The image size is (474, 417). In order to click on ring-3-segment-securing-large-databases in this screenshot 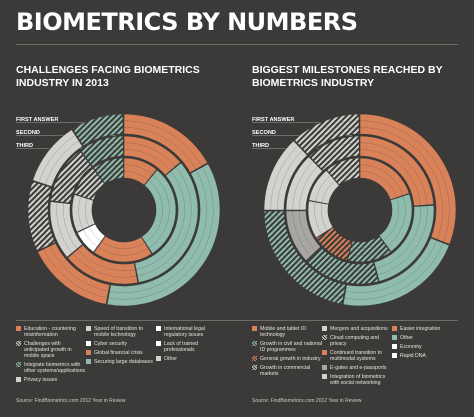, I will do `click(159, 211)`.